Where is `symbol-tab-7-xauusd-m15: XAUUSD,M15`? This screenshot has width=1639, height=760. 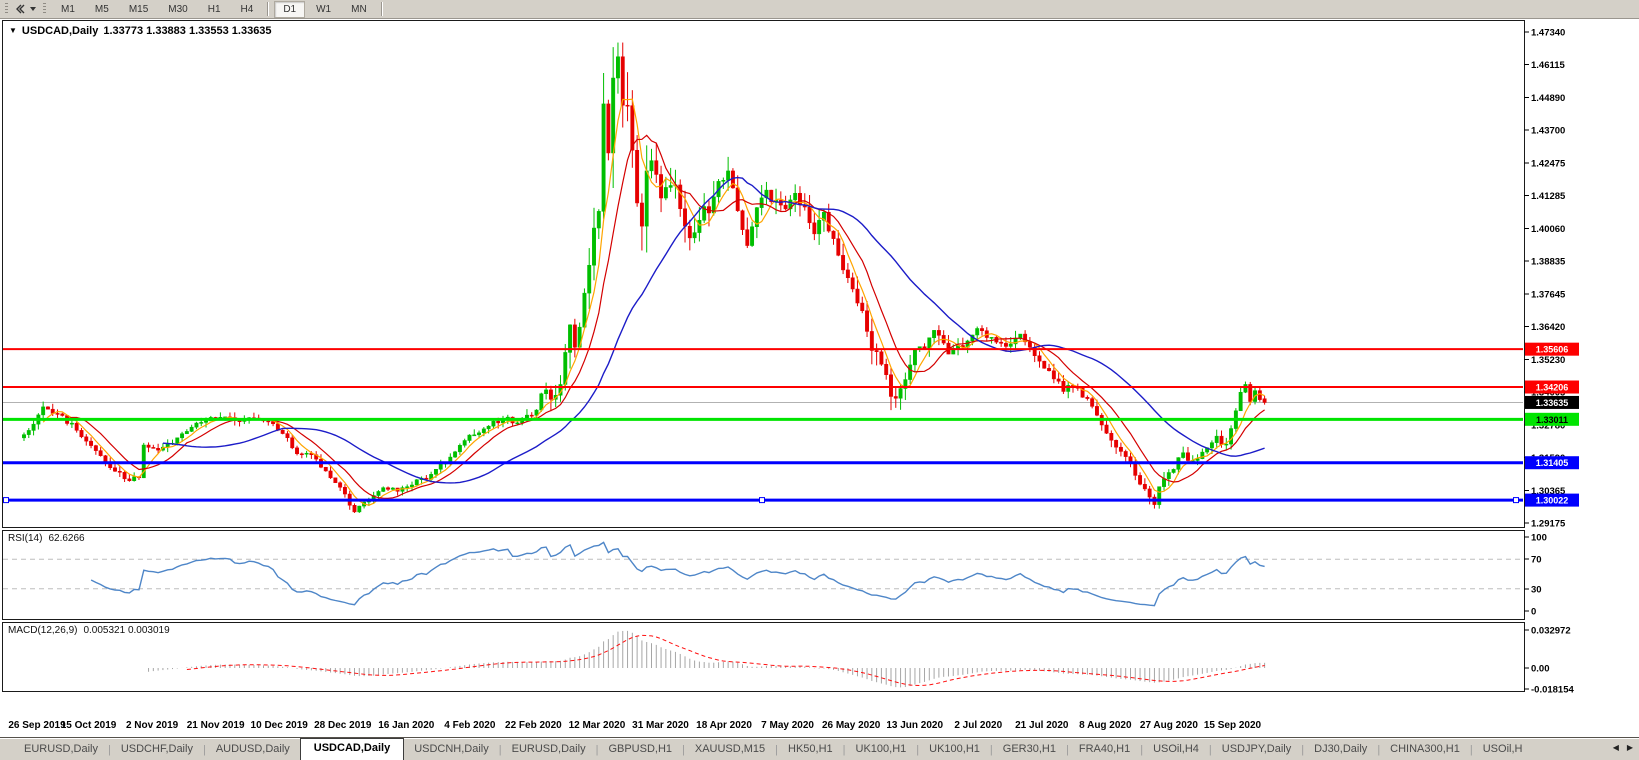 symbol-tab-7-xauusd-m15: XAUUSD,M15 is located at coordinates (730, 749).